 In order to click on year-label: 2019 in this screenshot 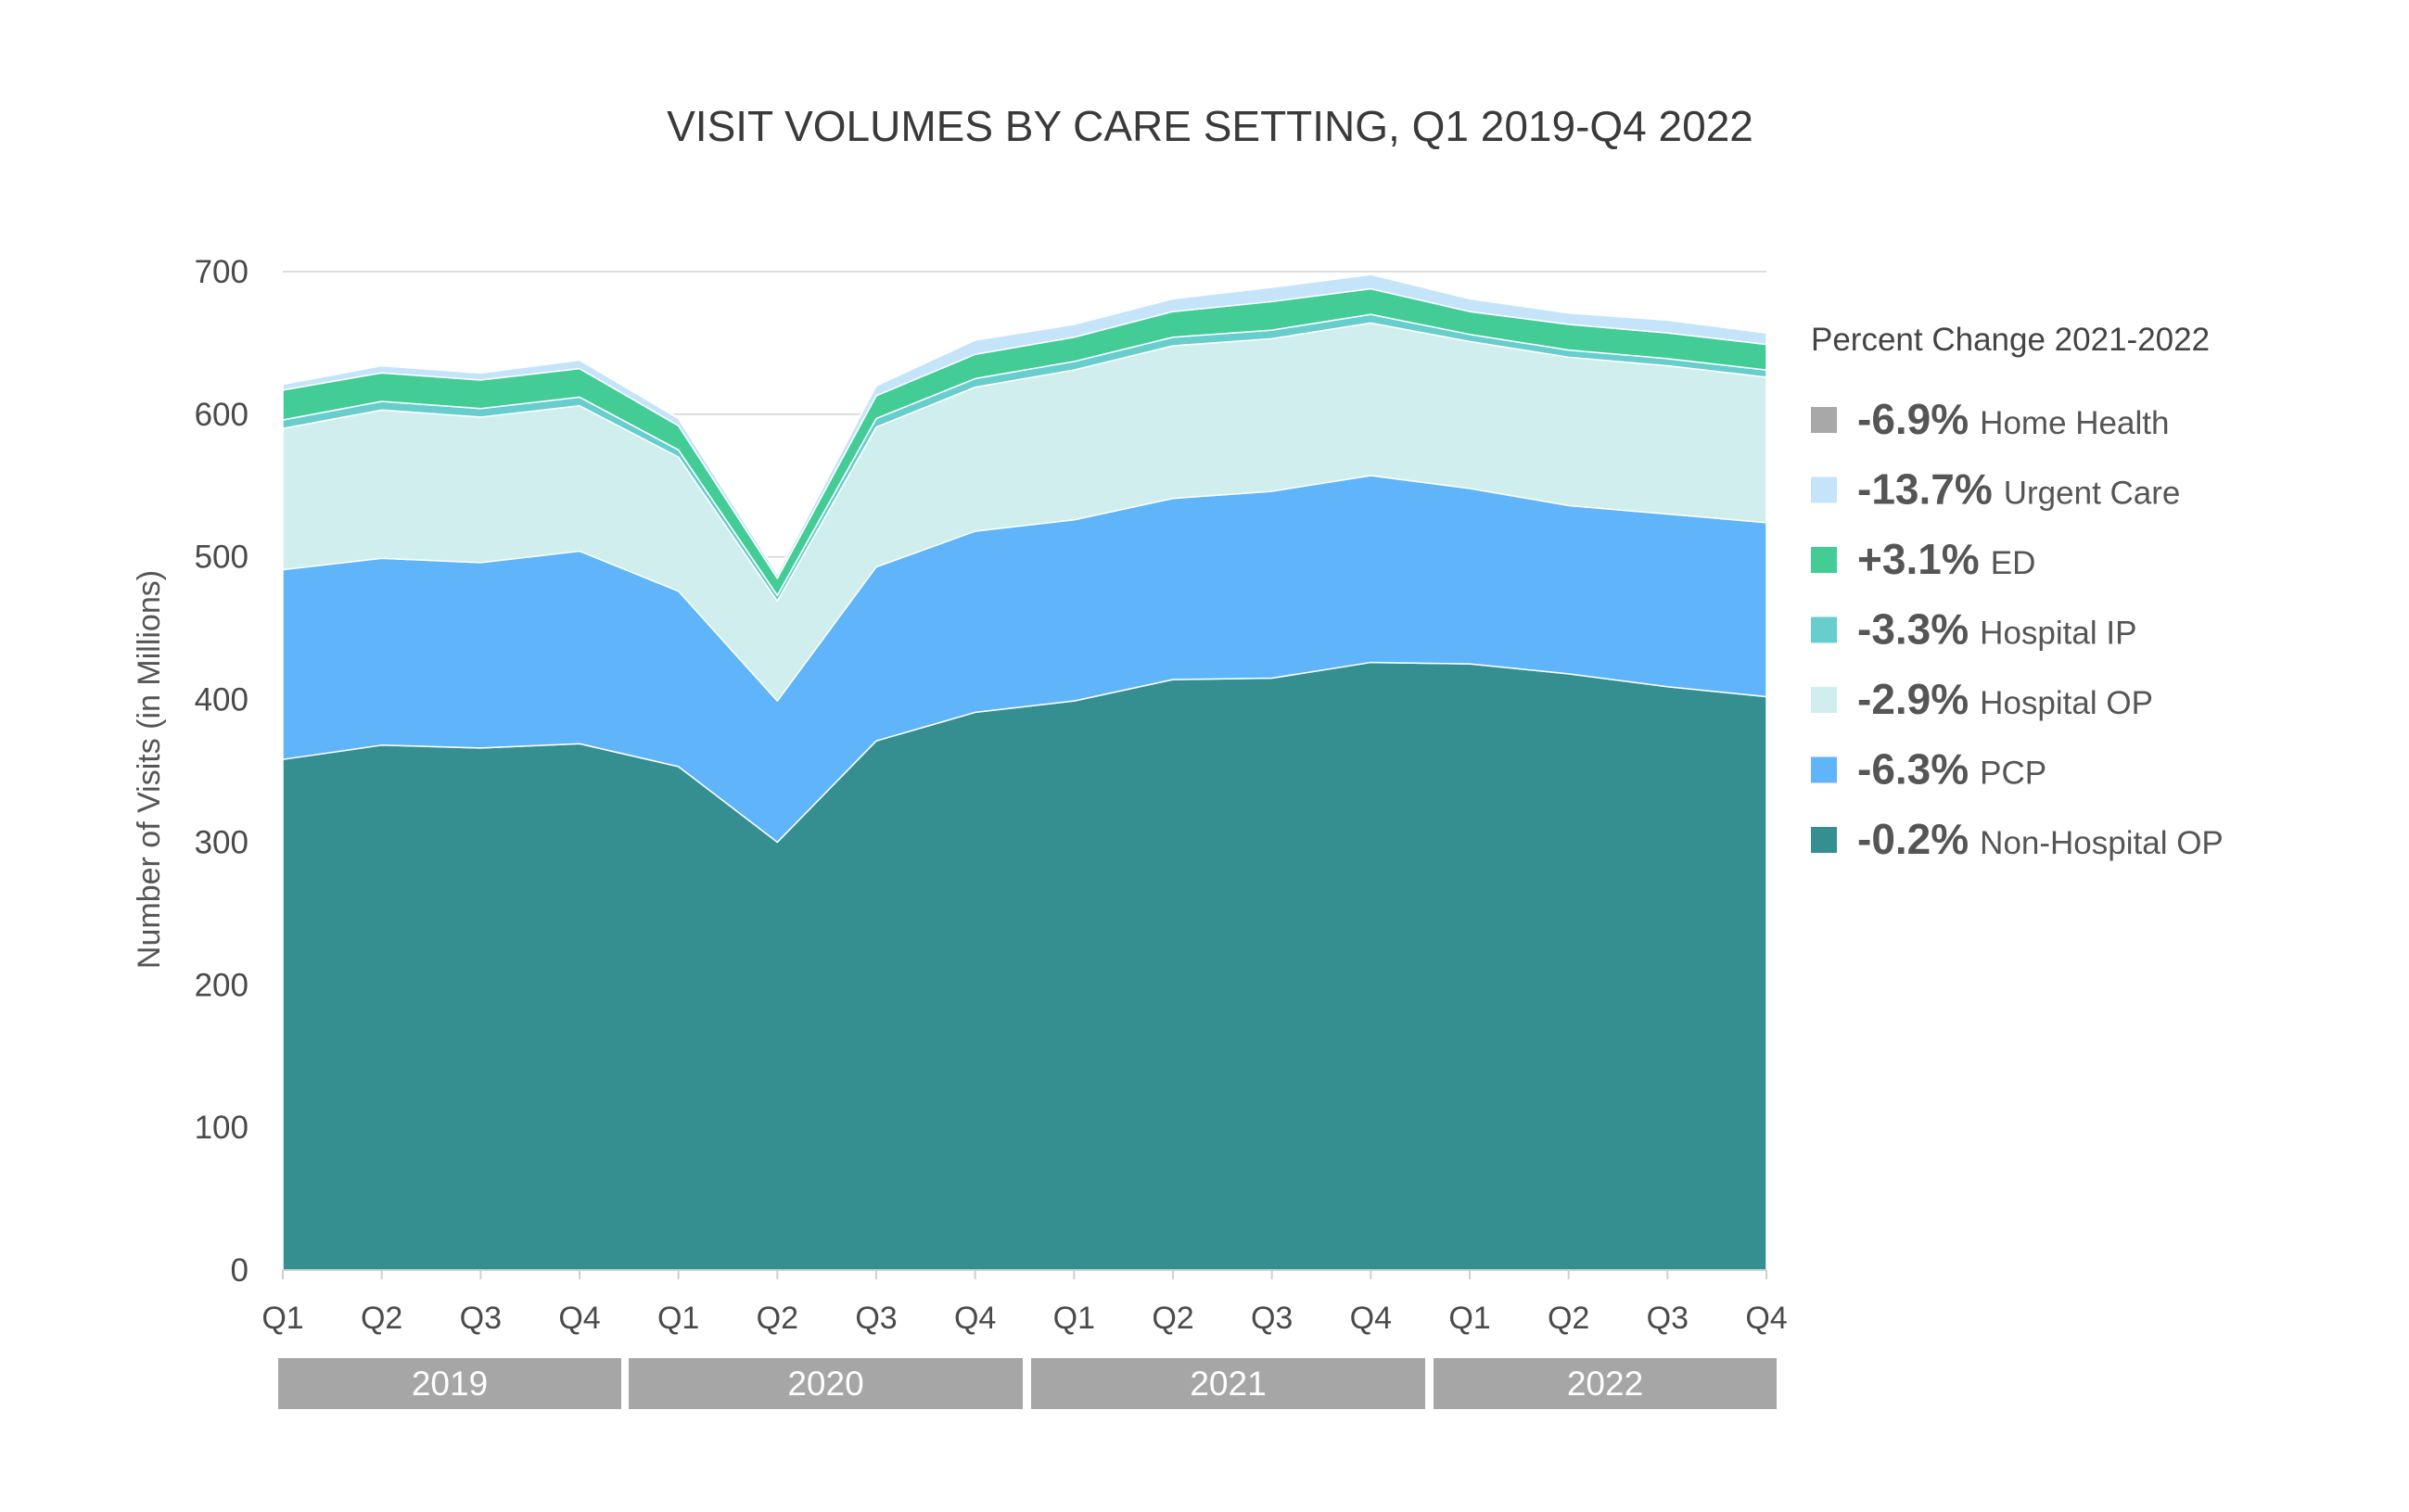, I will do `click(450, 1384)`.